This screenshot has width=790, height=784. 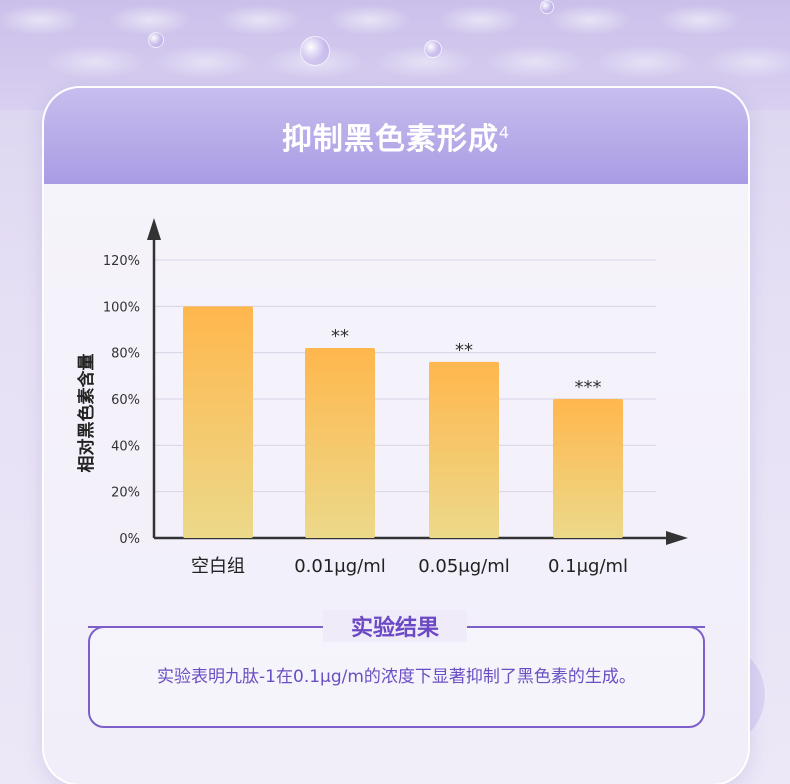 What do you see at coordinates (86, 413) in the screenshot?
I see `y-axis-label: 相对黑色素含量` at bounding box center [86, 413].